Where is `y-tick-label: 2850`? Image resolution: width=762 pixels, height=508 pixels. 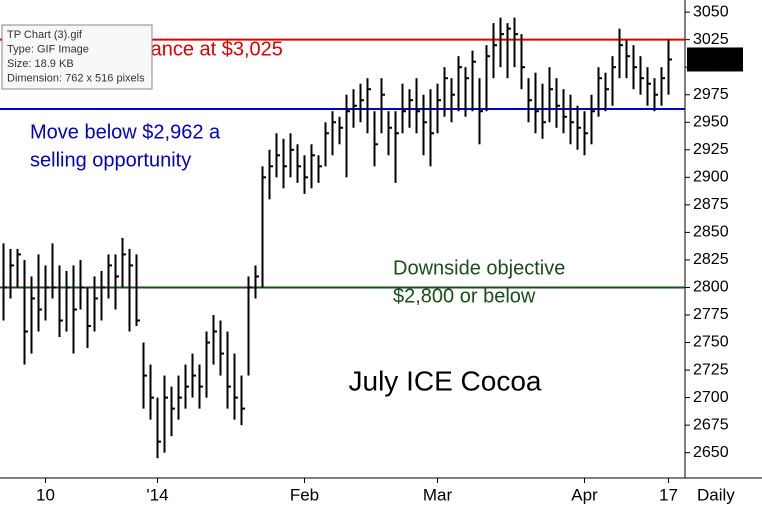 y-tick-label: 2850 is located at coordinates (711, 232).